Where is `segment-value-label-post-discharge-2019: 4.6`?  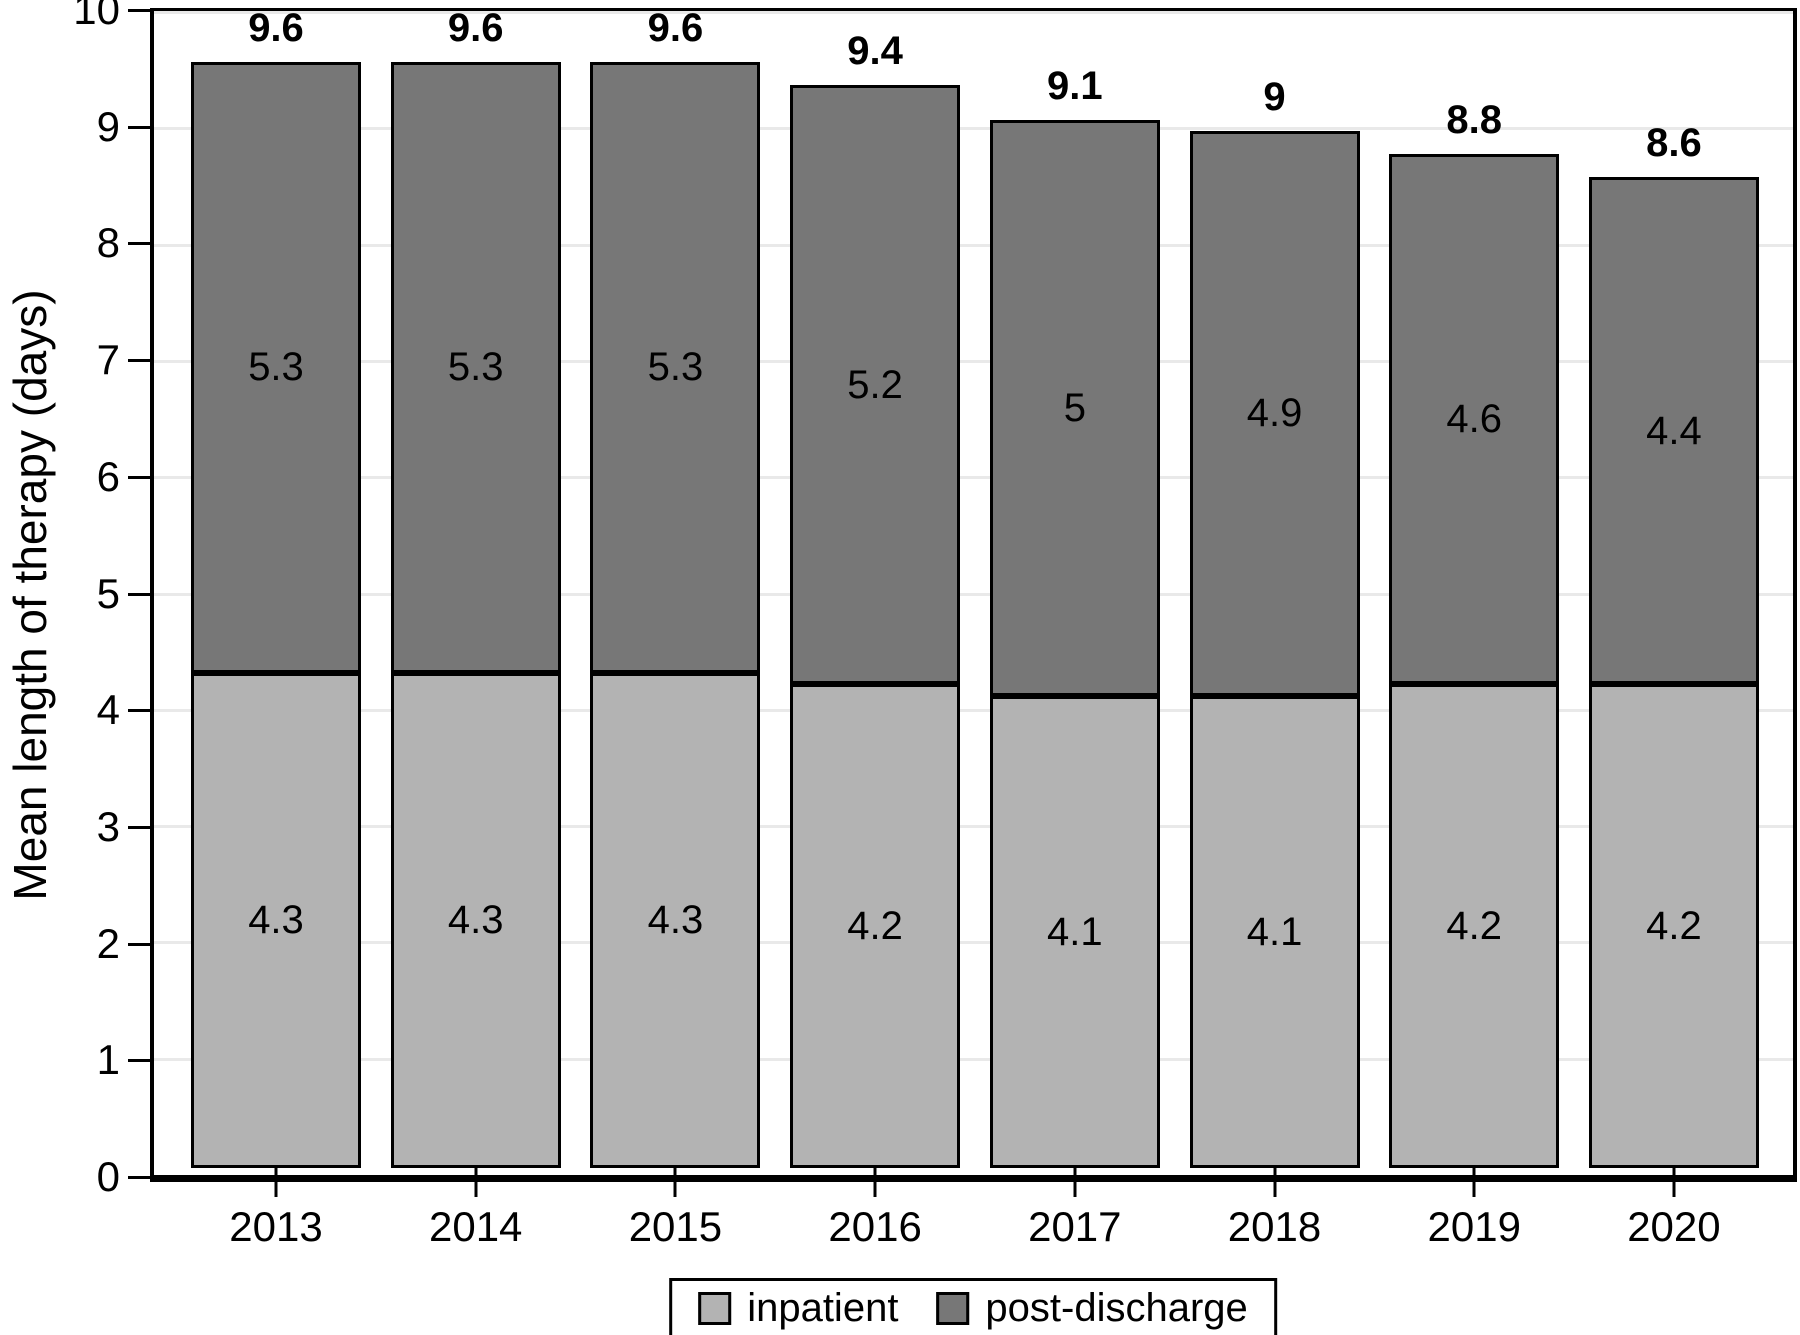 segment-value-label-post-discharge-2019: 4.6 is located at coordinates (1474, 419).